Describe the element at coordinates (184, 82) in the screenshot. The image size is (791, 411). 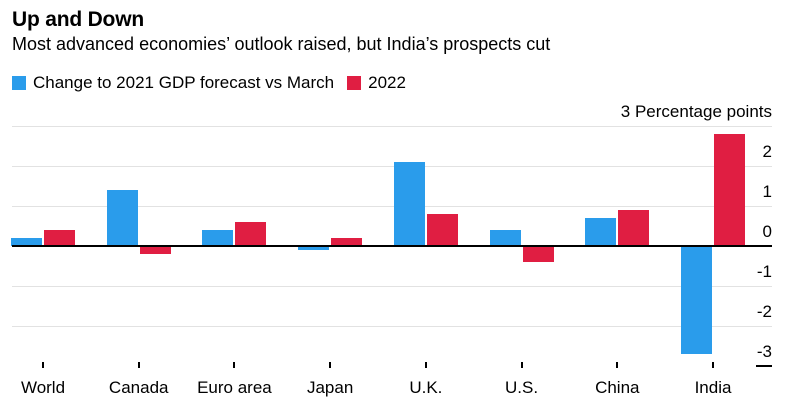
I see `legend-label-2021-forecast: Change to 2021 GDP forecast vs March` at that location.